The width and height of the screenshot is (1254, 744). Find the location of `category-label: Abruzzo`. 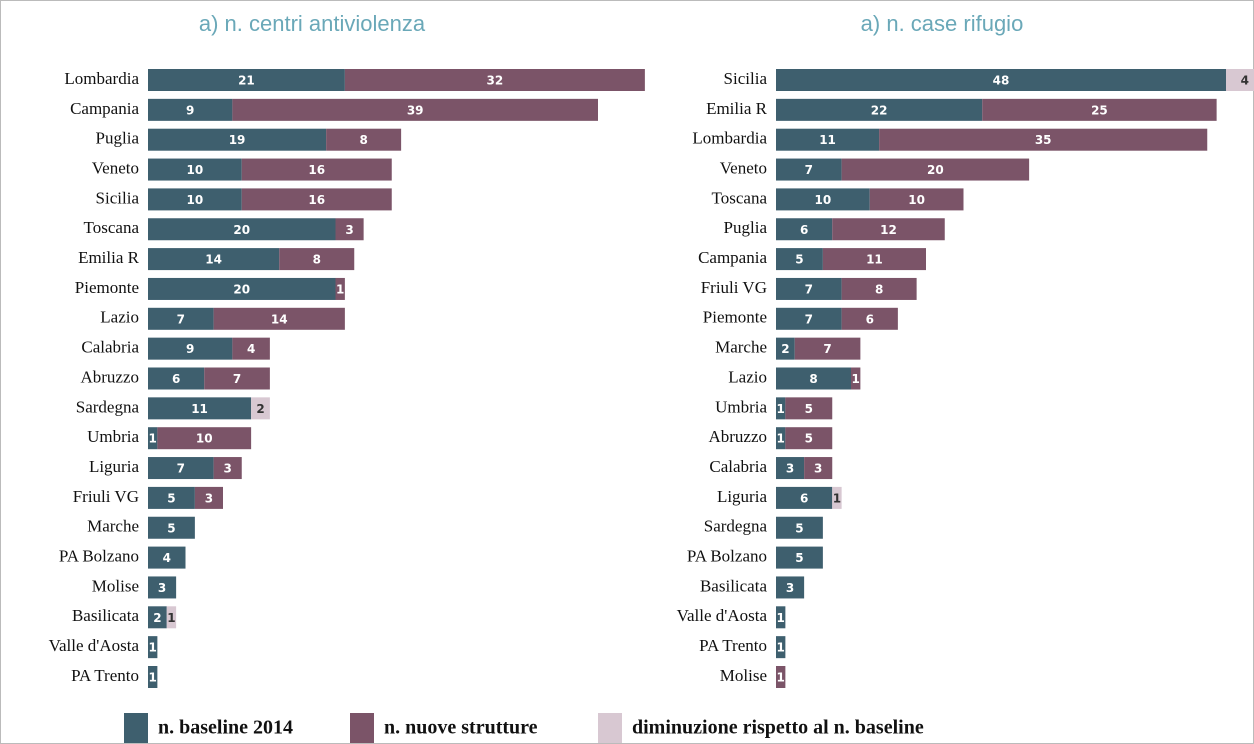

category-label: Abruzzo is located at coordinates (737, 436).